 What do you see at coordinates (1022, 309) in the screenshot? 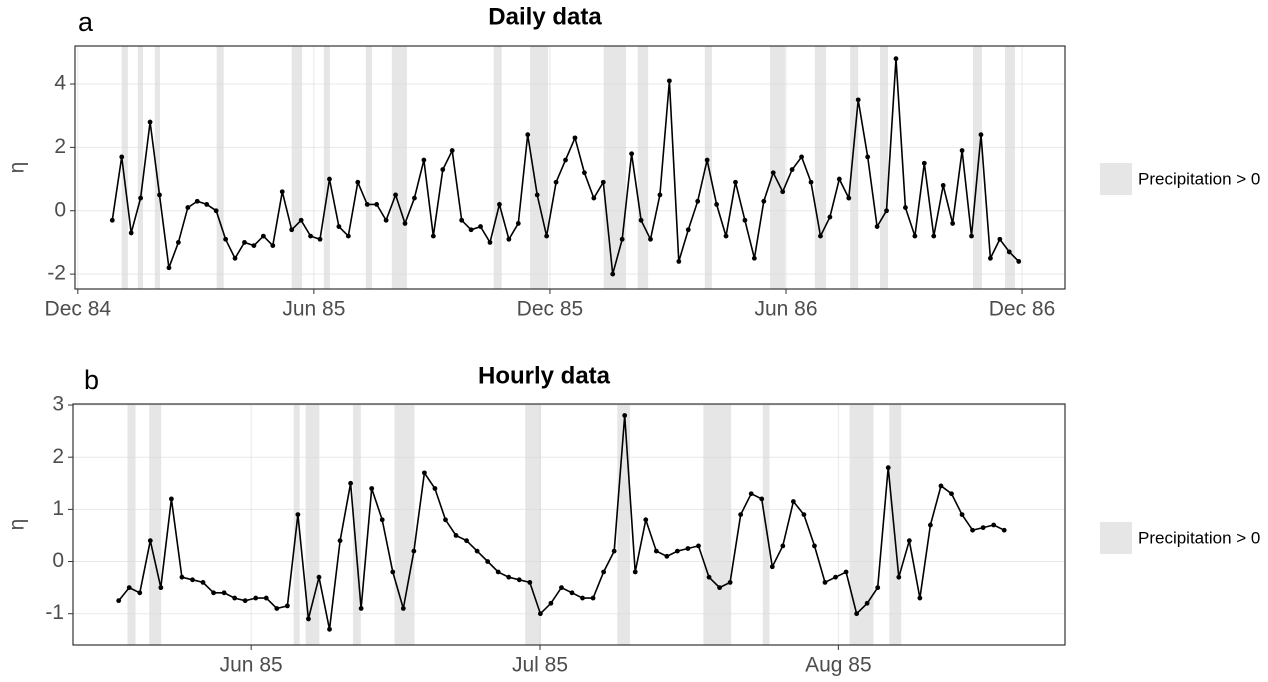
I see `x-tick-label: Dec 86` at bounding box center [1022, 309].